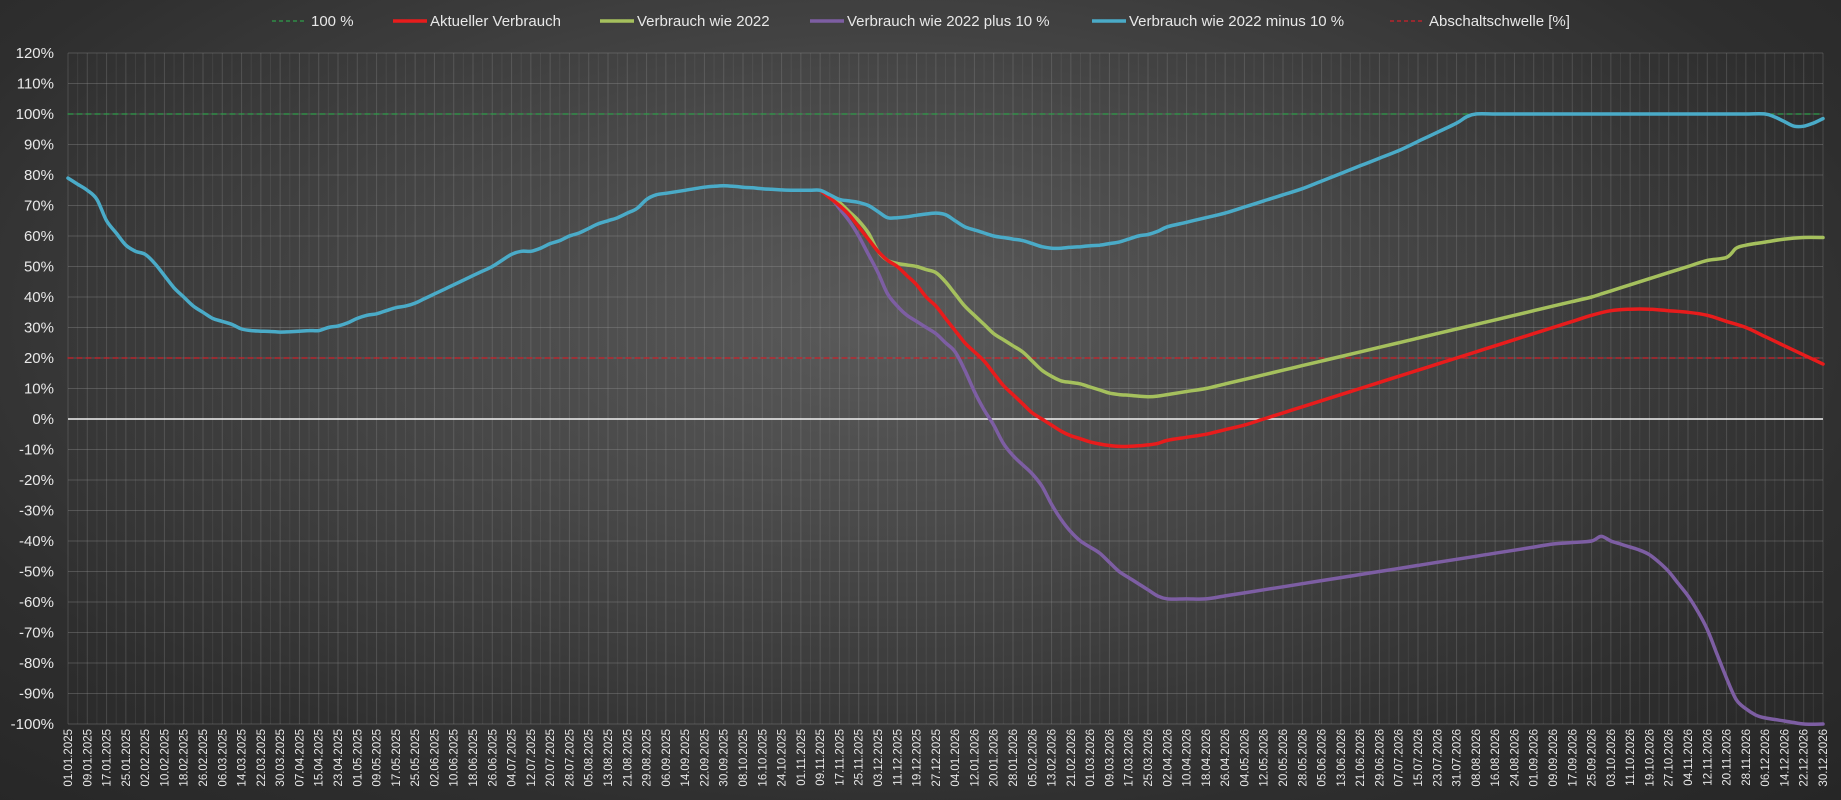 Image resolution: width=1841 pixels, height=800 pixels. I want to click on y-tick-label: 100%, so click(35, 114).